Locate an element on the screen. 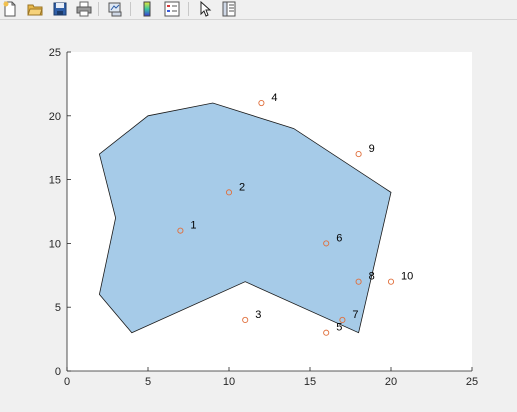 The width and height of the screenshot is (517, 412). x-tick-label: 10 is located at coordinates (229, 382).